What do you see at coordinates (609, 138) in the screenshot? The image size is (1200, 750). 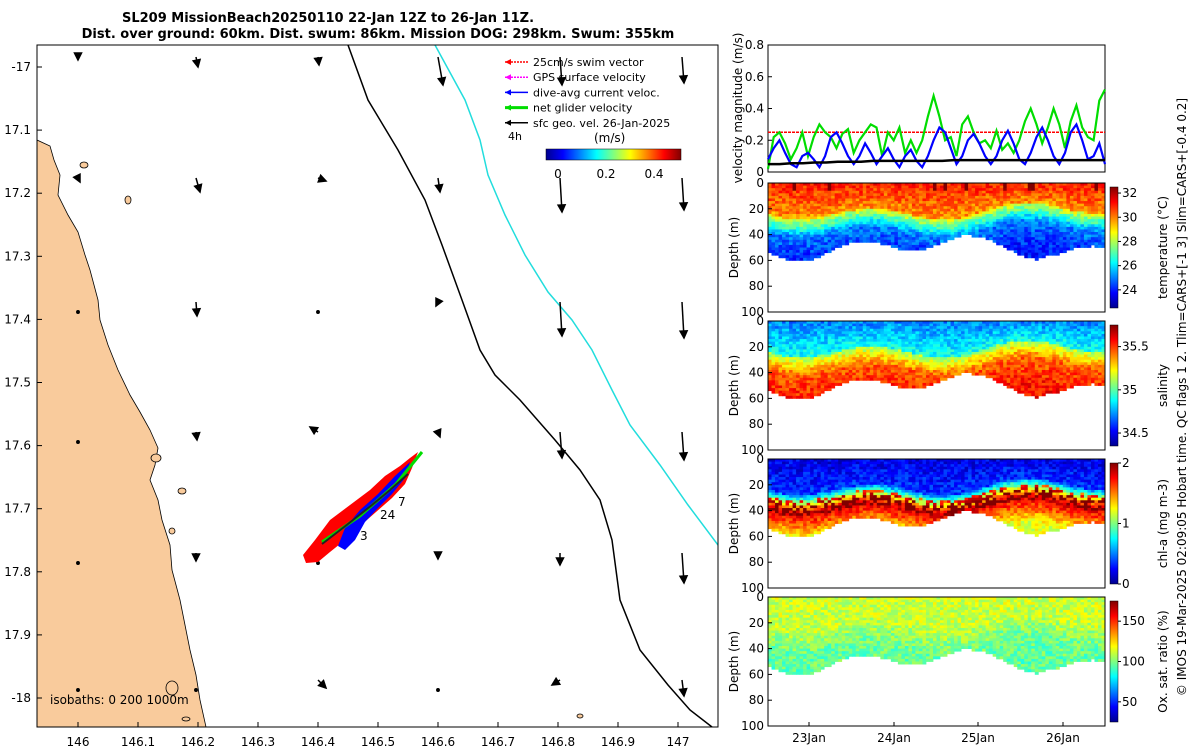 I see `colorbar-label: (m/s)` at bounding box center [609, 138].